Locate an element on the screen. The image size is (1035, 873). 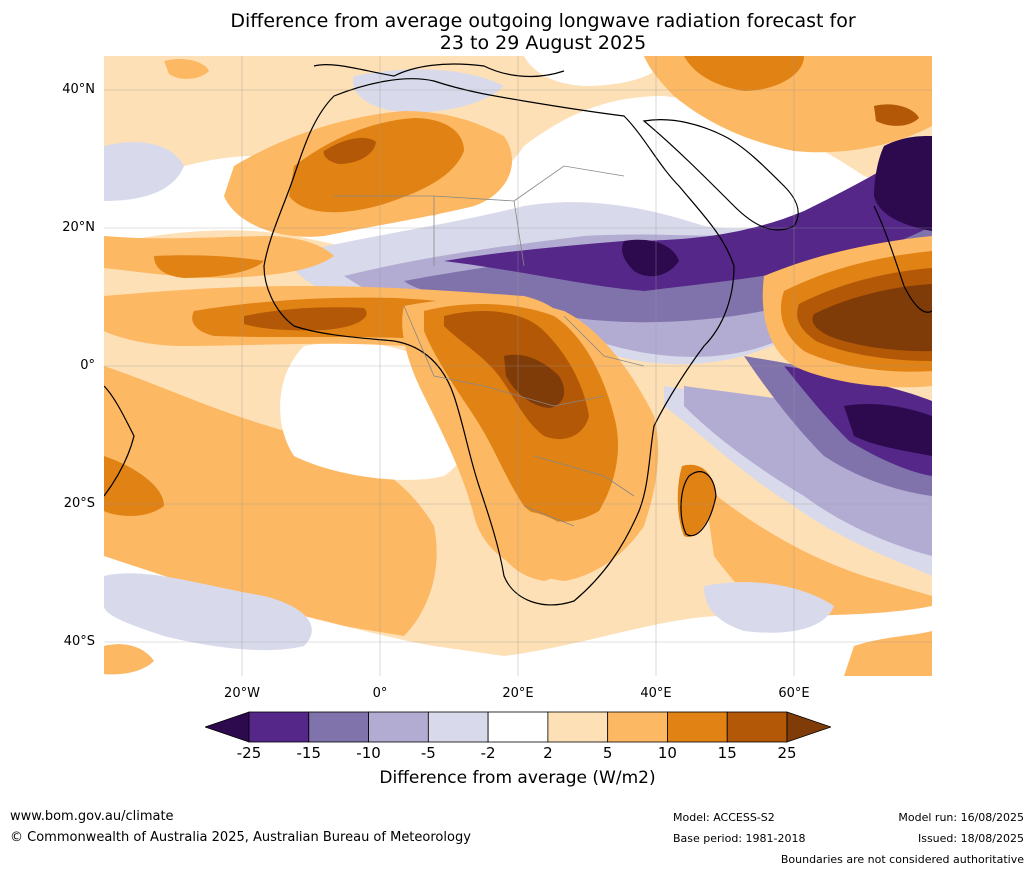
colorbar-tick-label: 10 is located at coordinates (667, 753).